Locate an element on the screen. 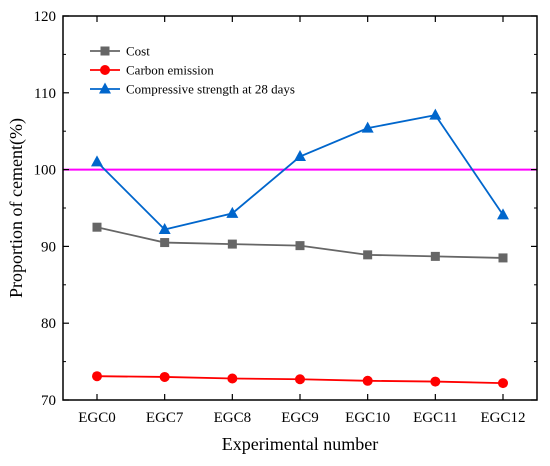 Image resolution: width=550 pixels, height=466 pixels. legend-label: Cost is located at coordinates (138, 51).